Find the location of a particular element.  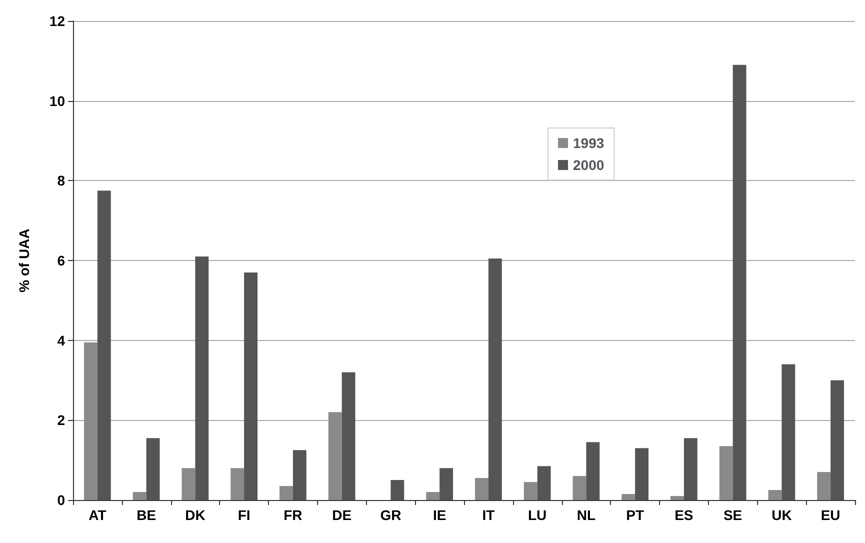

x-tick-label: IT is located at coordinates (489, 515).